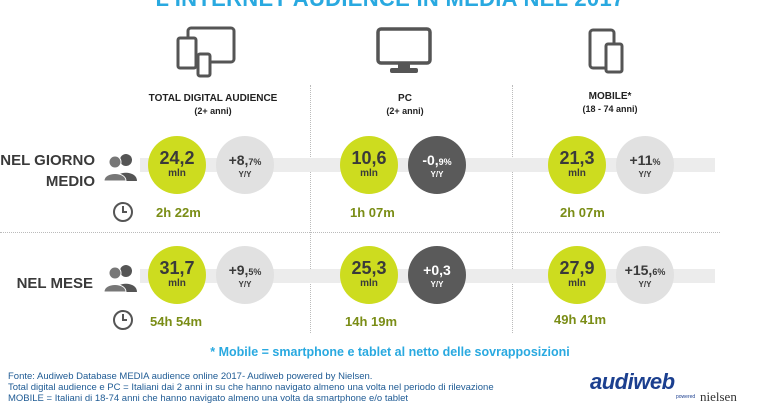 This screenshot has height=405, width=780. What do you see at coordinates (369, 158) in the screenshot?
I see `audience-value: 10,6` at bounding box center [369, 158].